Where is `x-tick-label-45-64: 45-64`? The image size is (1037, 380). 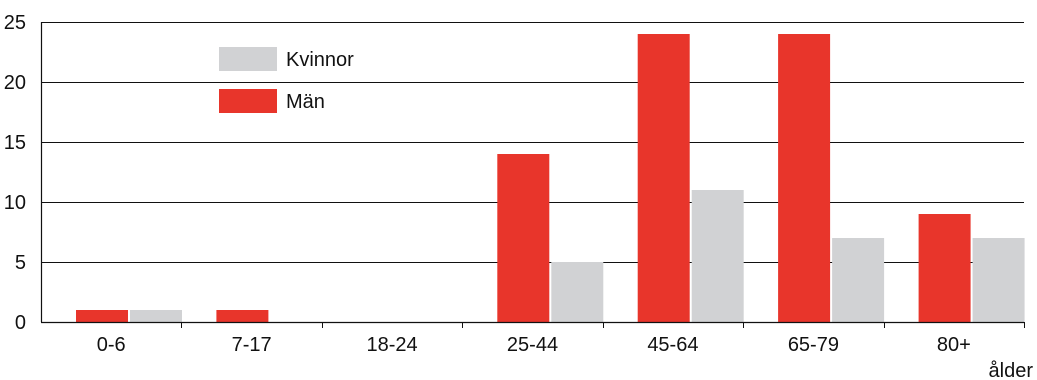 x-tick-label-45-64: 45-64 is located at coordinates (672, 345).